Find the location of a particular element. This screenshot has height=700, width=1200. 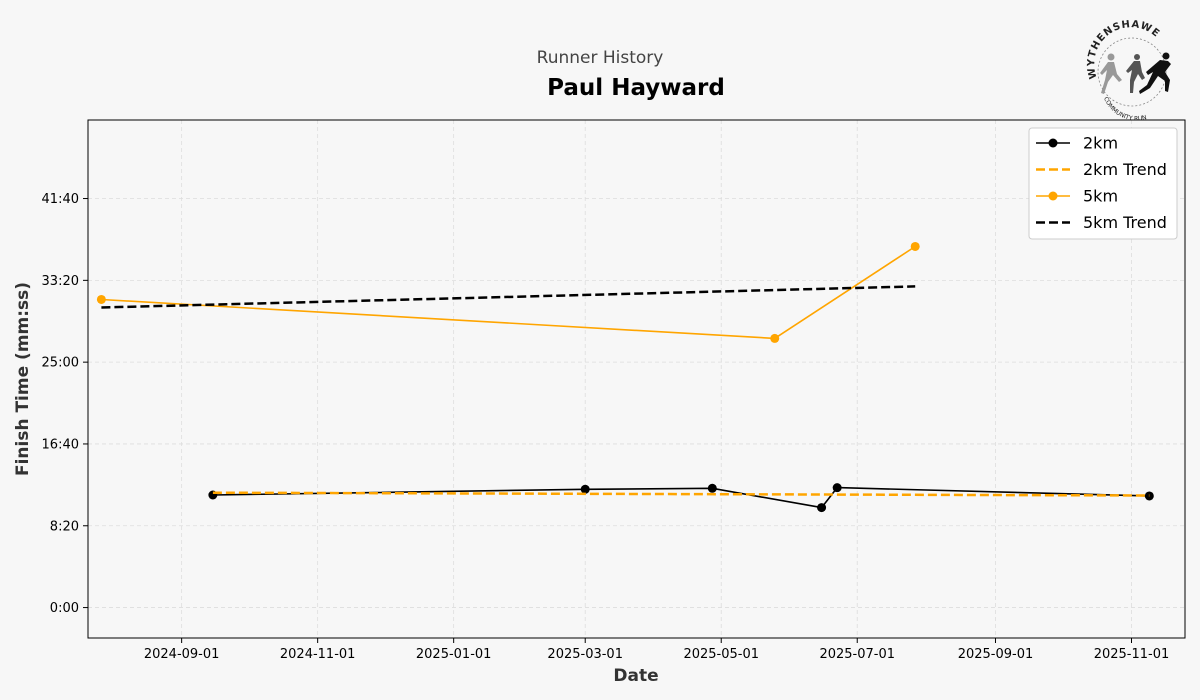

legend-box is located at coordinates (1103, 183).